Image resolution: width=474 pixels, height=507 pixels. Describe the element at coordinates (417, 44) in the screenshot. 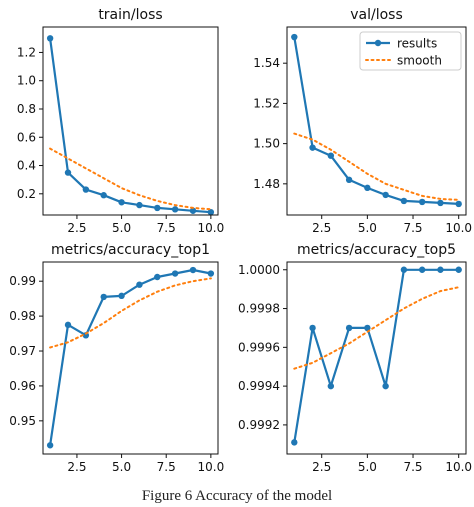

I see `legend-label: results` at that location.